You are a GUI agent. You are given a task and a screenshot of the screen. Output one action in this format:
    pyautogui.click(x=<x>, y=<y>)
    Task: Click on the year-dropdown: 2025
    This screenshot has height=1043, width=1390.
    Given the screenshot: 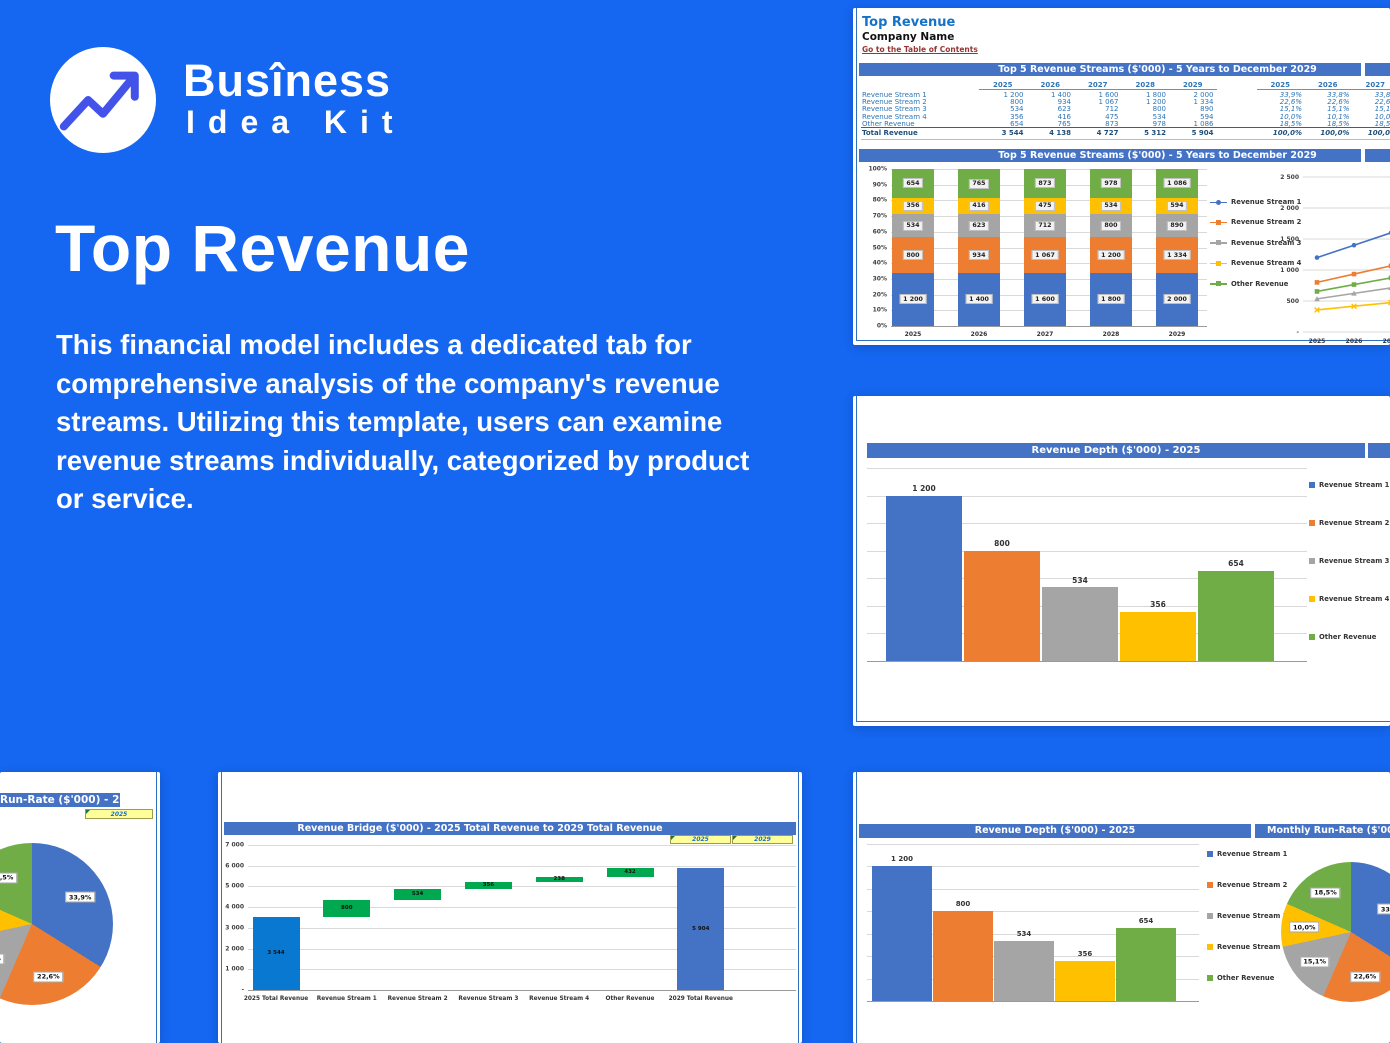 What is the action you would take?
    pyautogui.click(x=119, y=814)
    